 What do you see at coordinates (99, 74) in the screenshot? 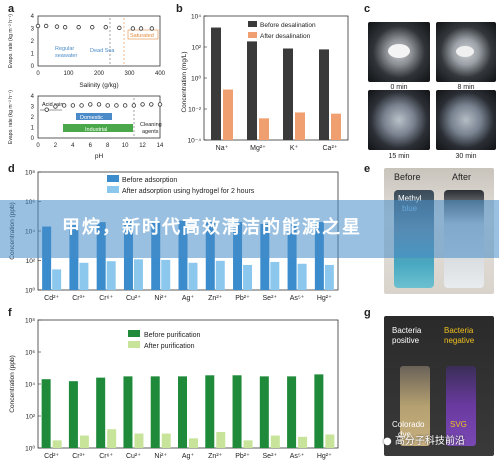
I see `x-tick-label: 200` at bounding box center [99, 74].